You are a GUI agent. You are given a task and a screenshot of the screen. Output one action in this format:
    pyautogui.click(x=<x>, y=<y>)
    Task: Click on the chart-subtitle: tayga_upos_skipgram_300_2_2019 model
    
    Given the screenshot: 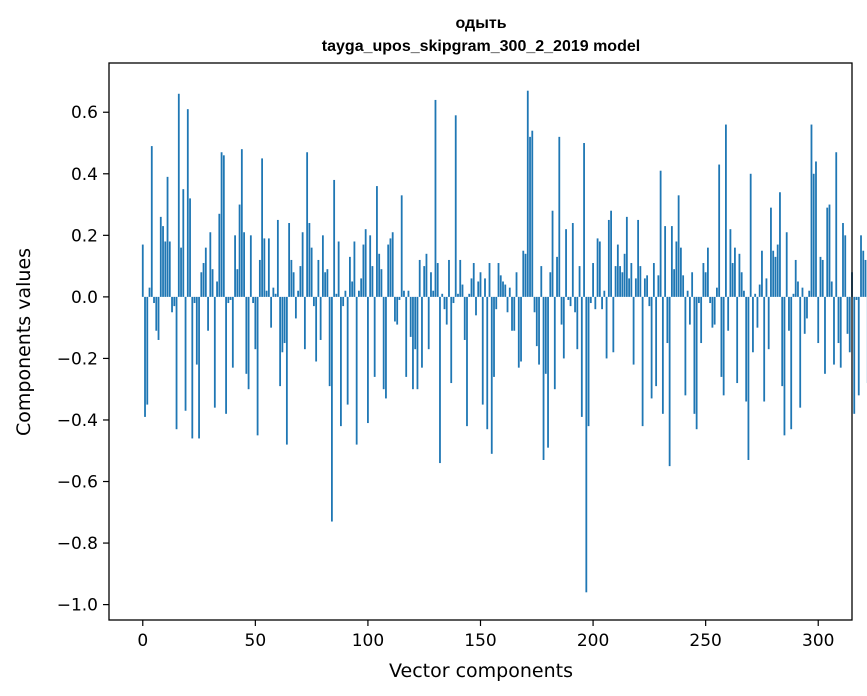 What is the action you would take?
    pyautogui.click(x=481, y=46)
    